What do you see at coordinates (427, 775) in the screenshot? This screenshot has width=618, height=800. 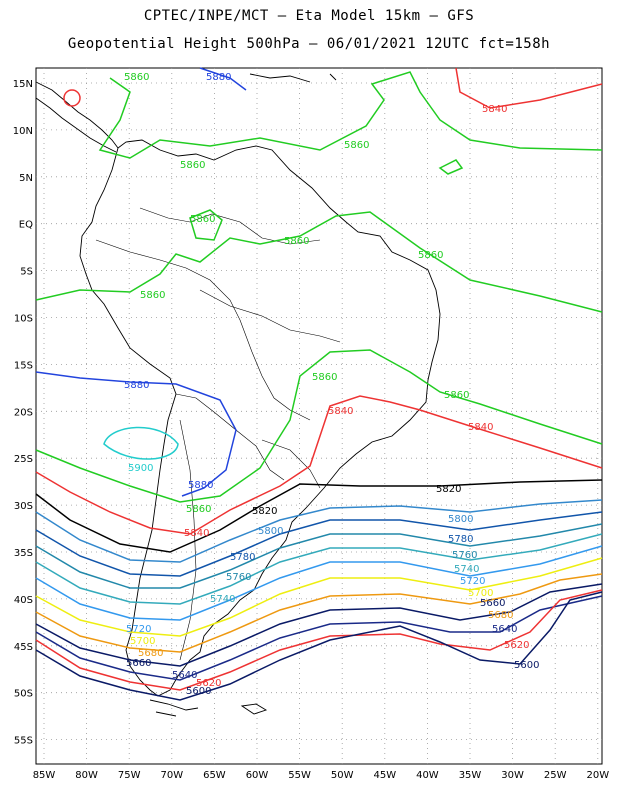 I see `longitude-label: 40W` at bounding box center [427, 775].